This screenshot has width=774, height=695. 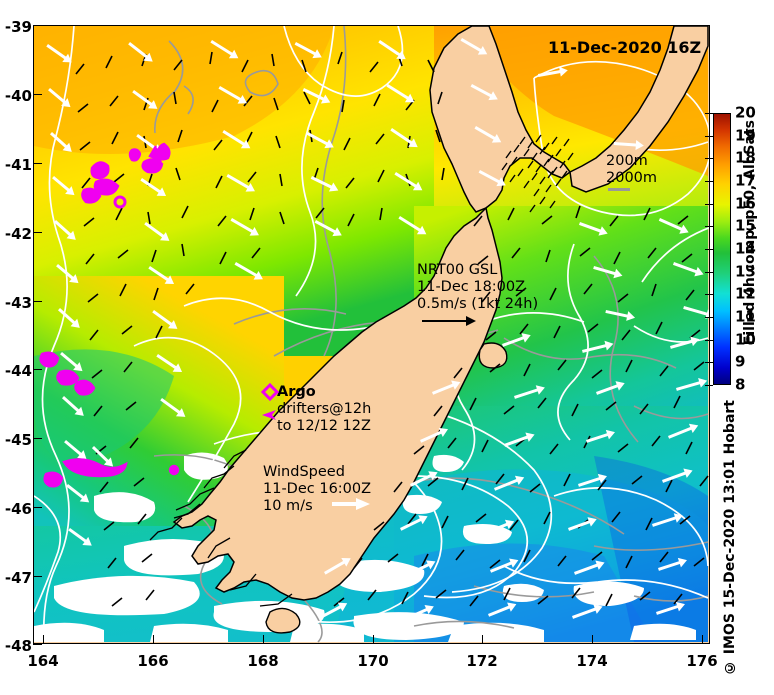 I want to click on x-tick-label: 174, so click(x=592, y=661).